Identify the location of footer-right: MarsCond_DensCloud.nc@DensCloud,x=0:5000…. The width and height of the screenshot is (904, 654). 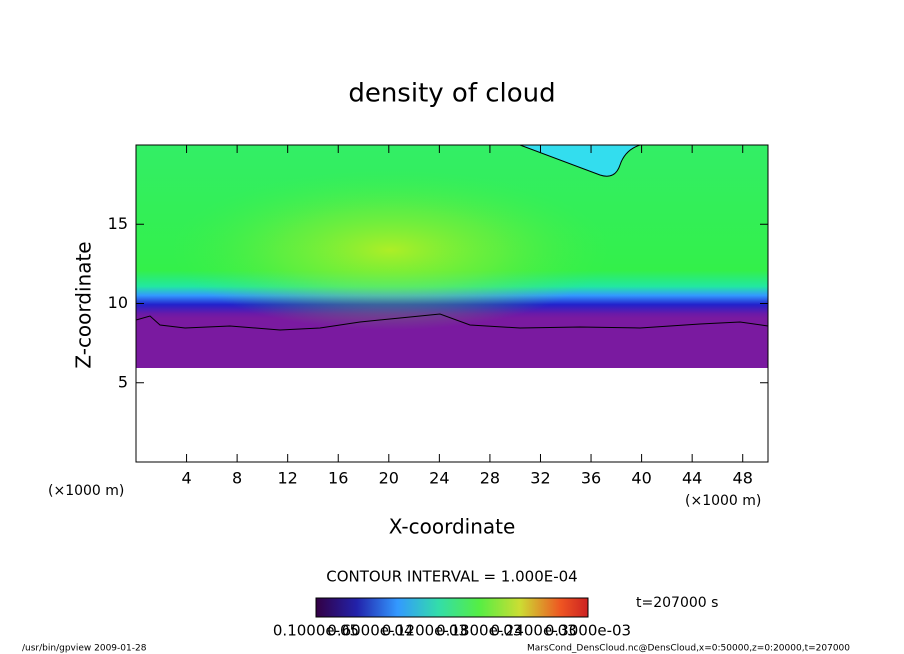
(688, 649).